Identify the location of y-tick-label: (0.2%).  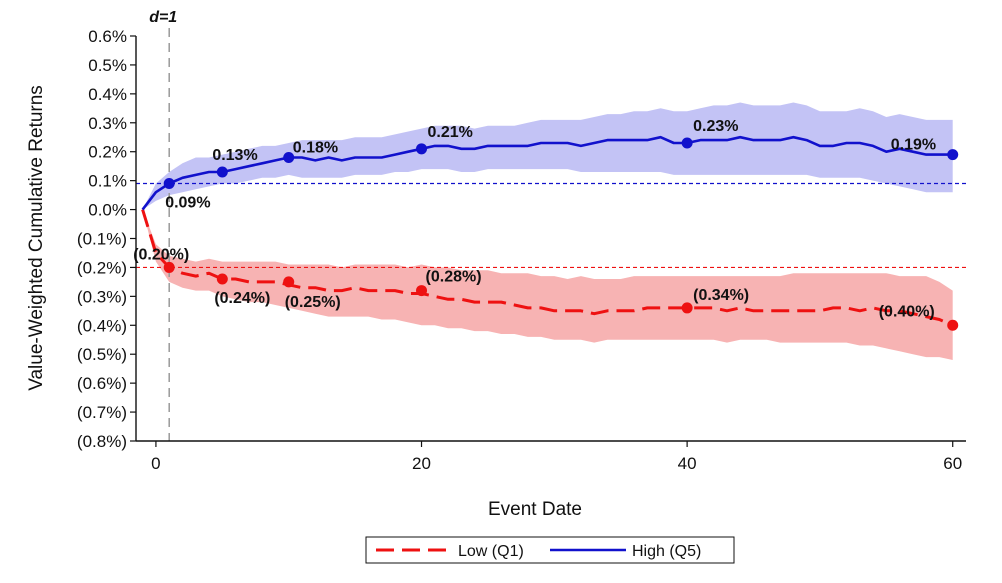
(102, 267).